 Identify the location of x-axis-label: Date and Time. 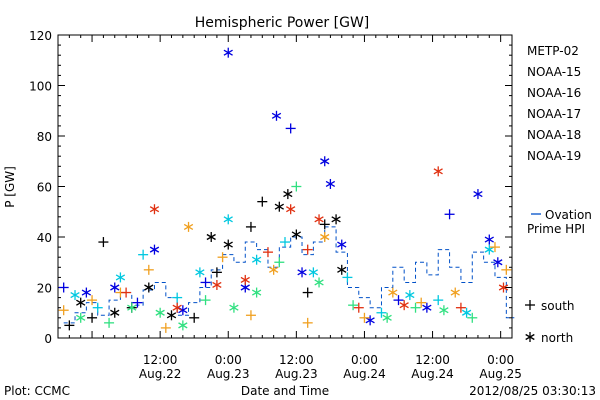
(285, 391).